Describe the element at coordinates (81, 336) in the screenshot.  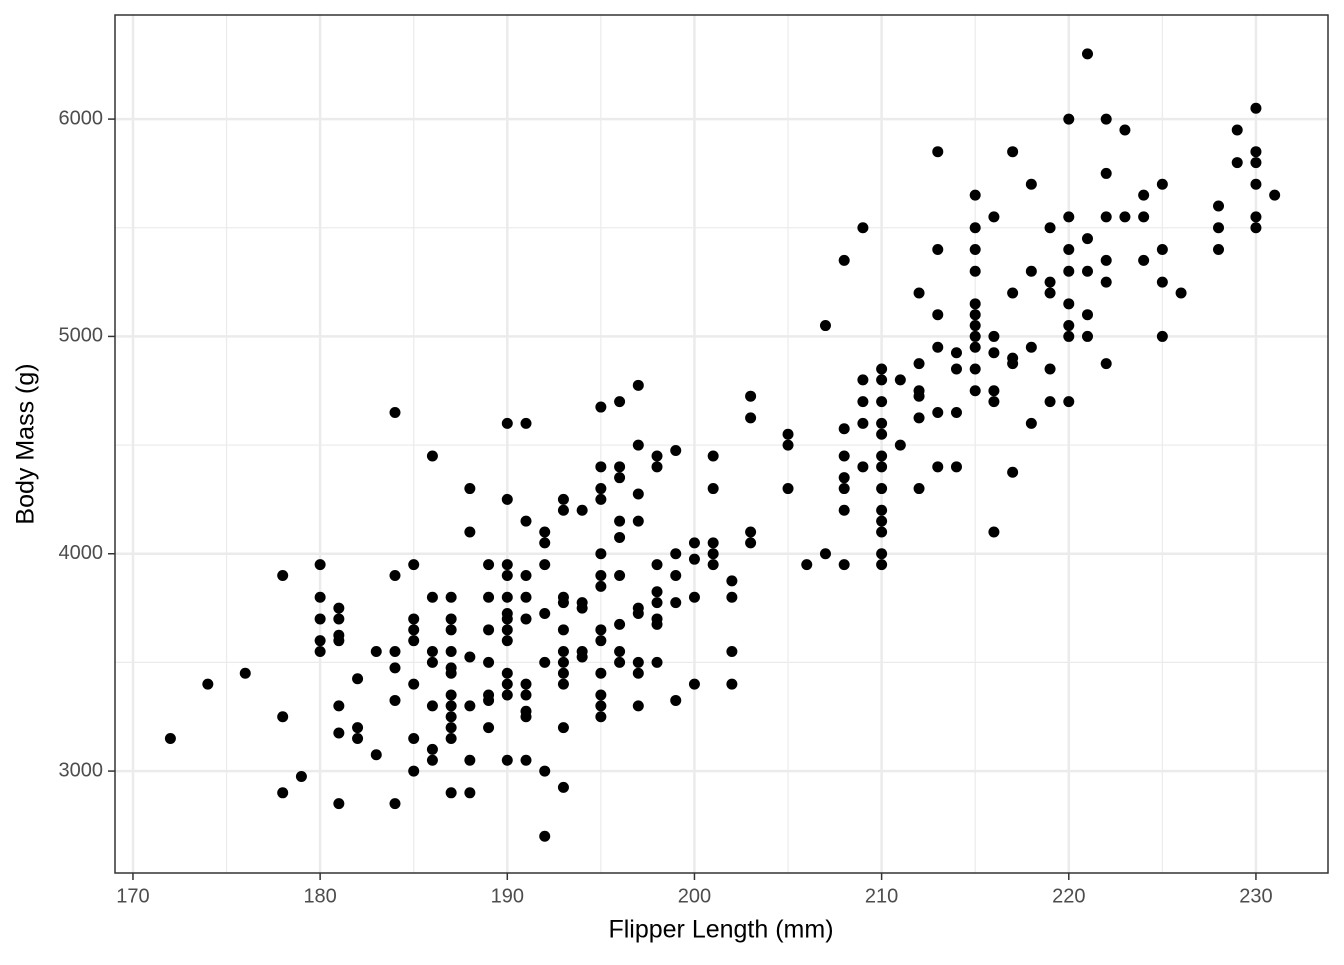
I see `y-tick-label: 5000` at that location.